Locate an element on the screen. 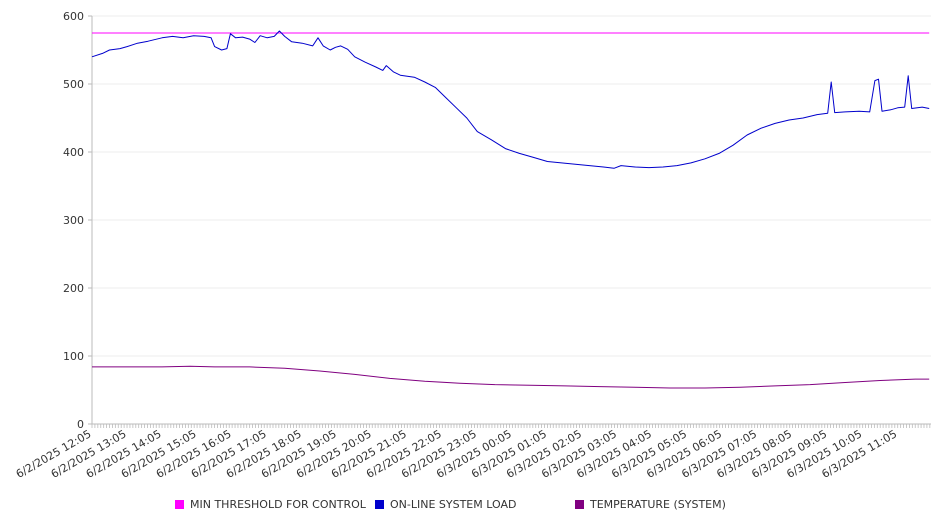 The height and width of the screenshot is (526, 946). legend-item-system-load: ON-LINE SYSTEM LOAD is located at coordinates (445, 504).